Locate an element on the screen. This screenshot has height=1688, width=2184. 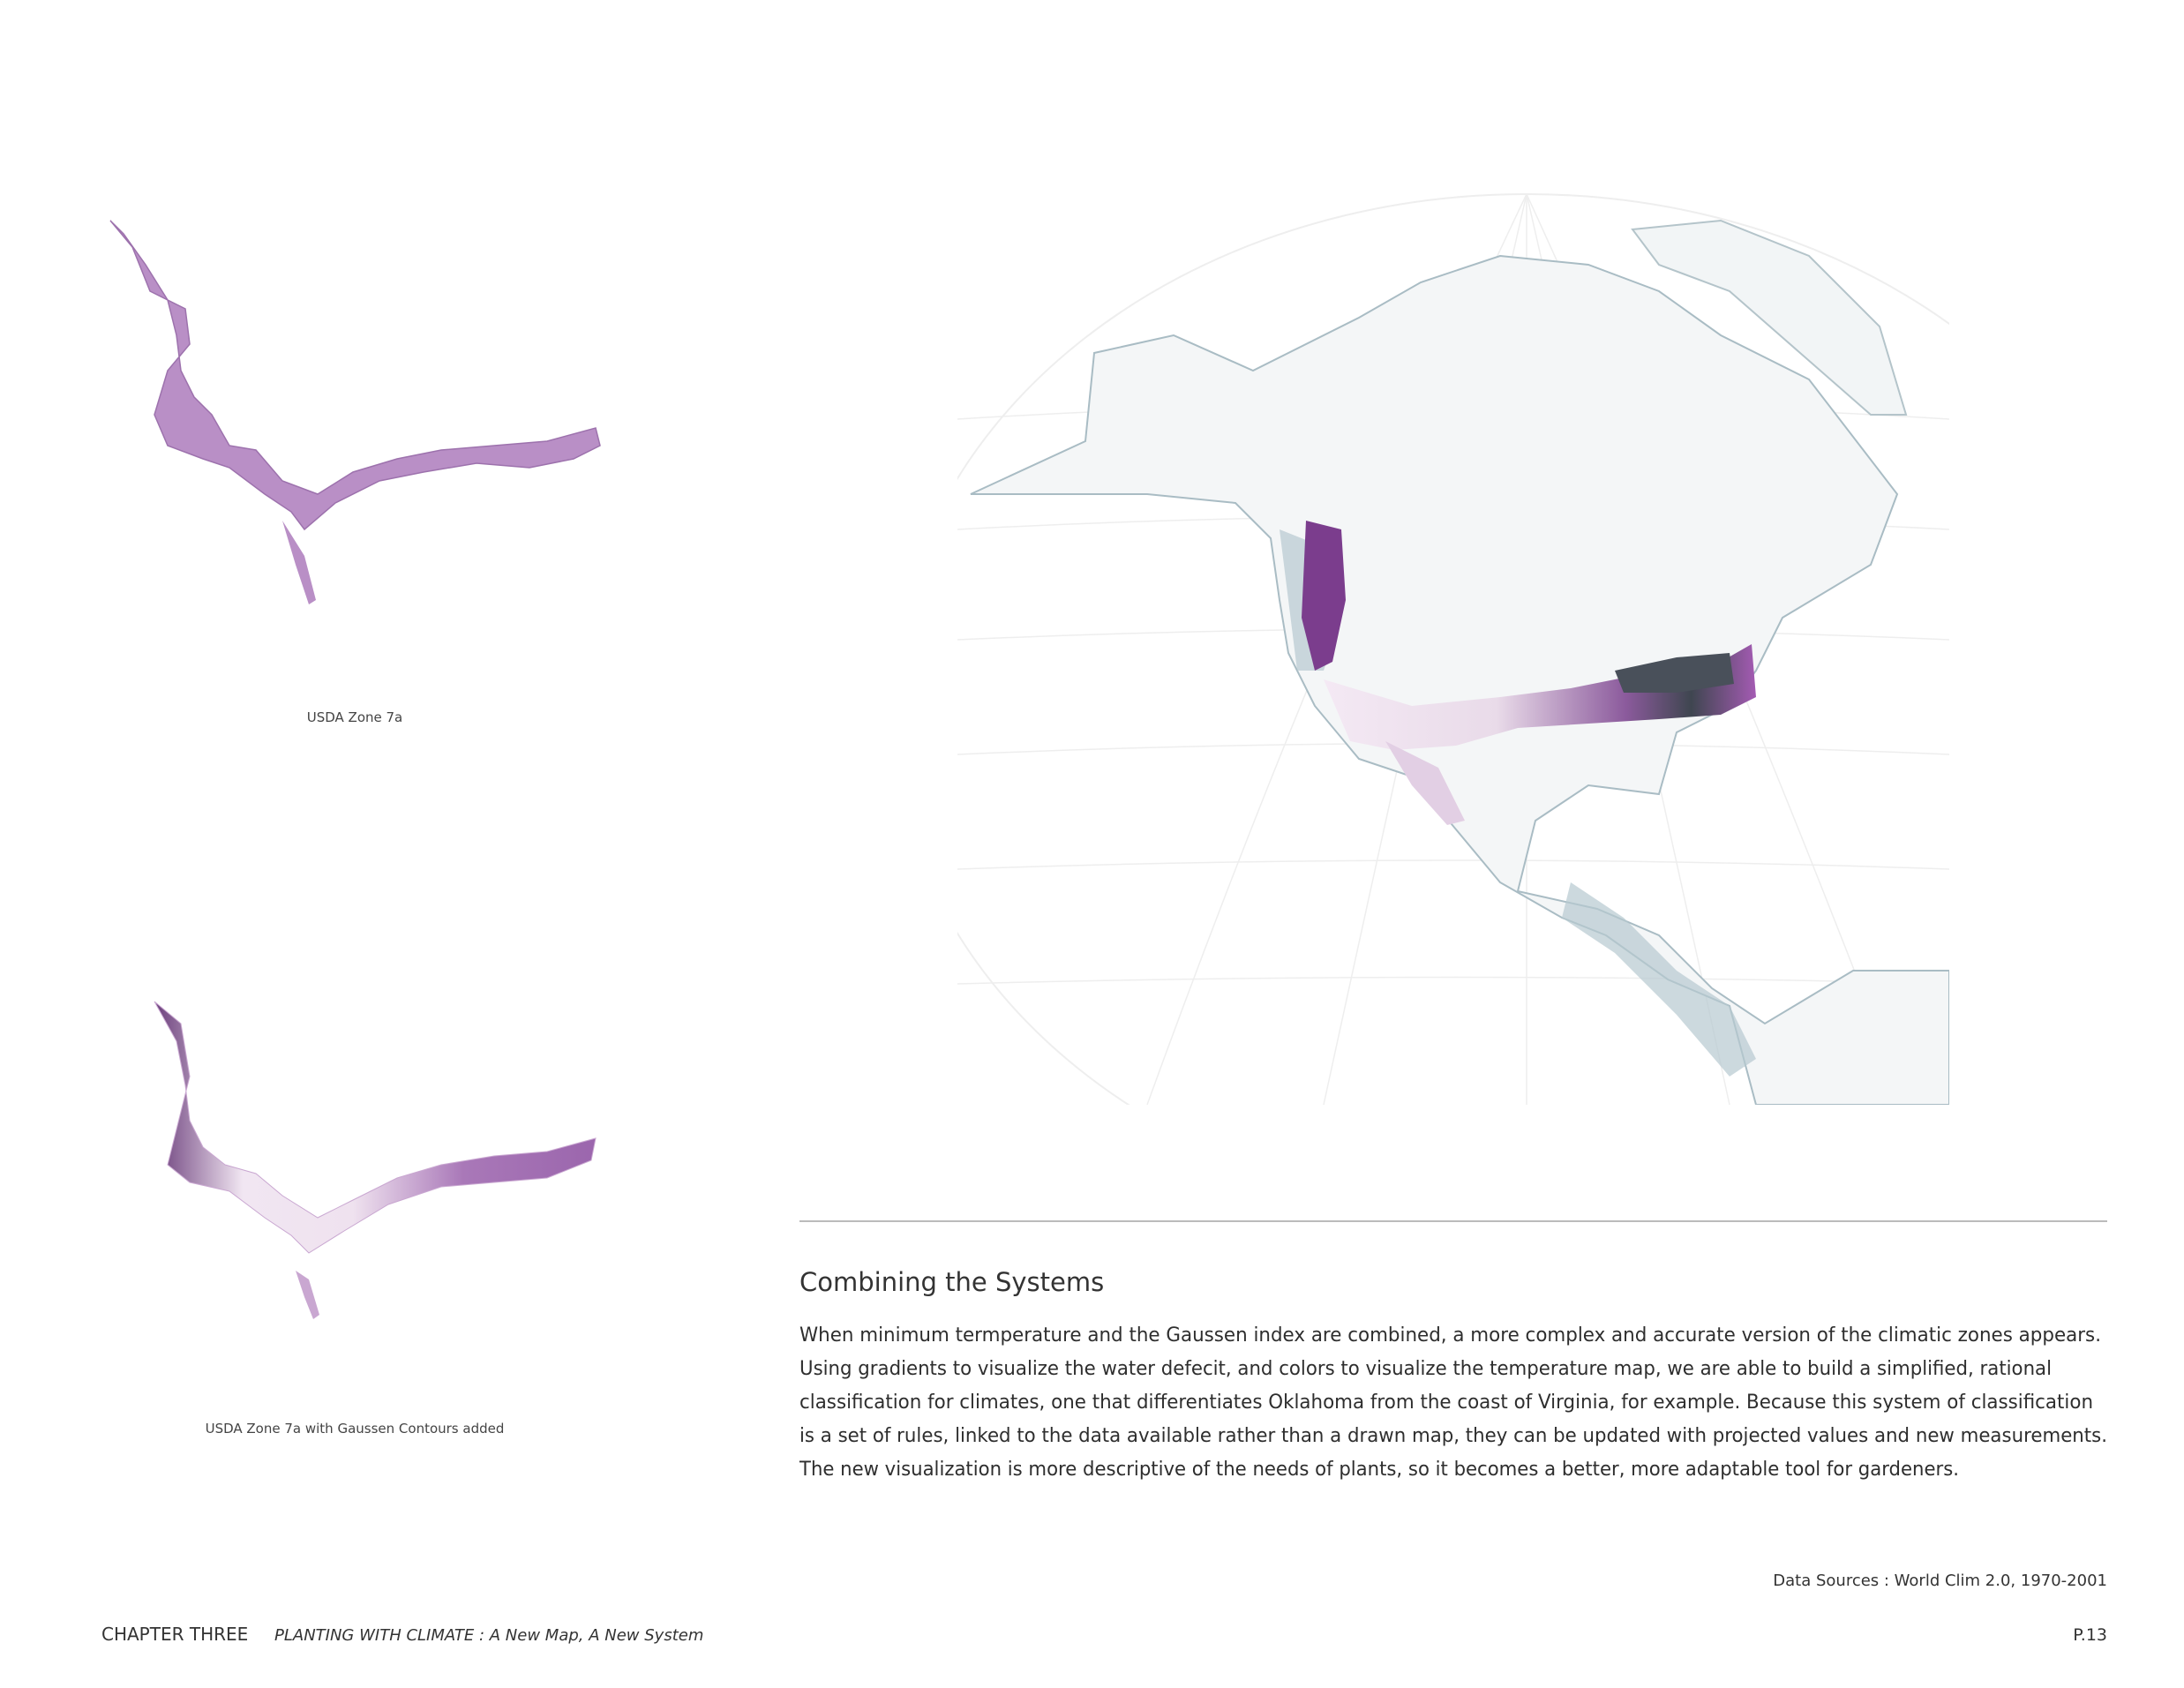
zone-map-bottom is located at coordinates (375, 1160).